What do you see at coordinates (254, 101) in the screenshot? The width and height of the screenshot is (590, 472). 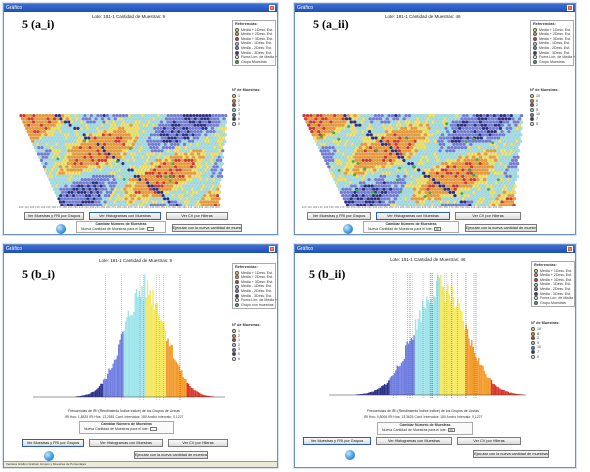 I see `legend-item: 2` at bounding box center [254, 101].